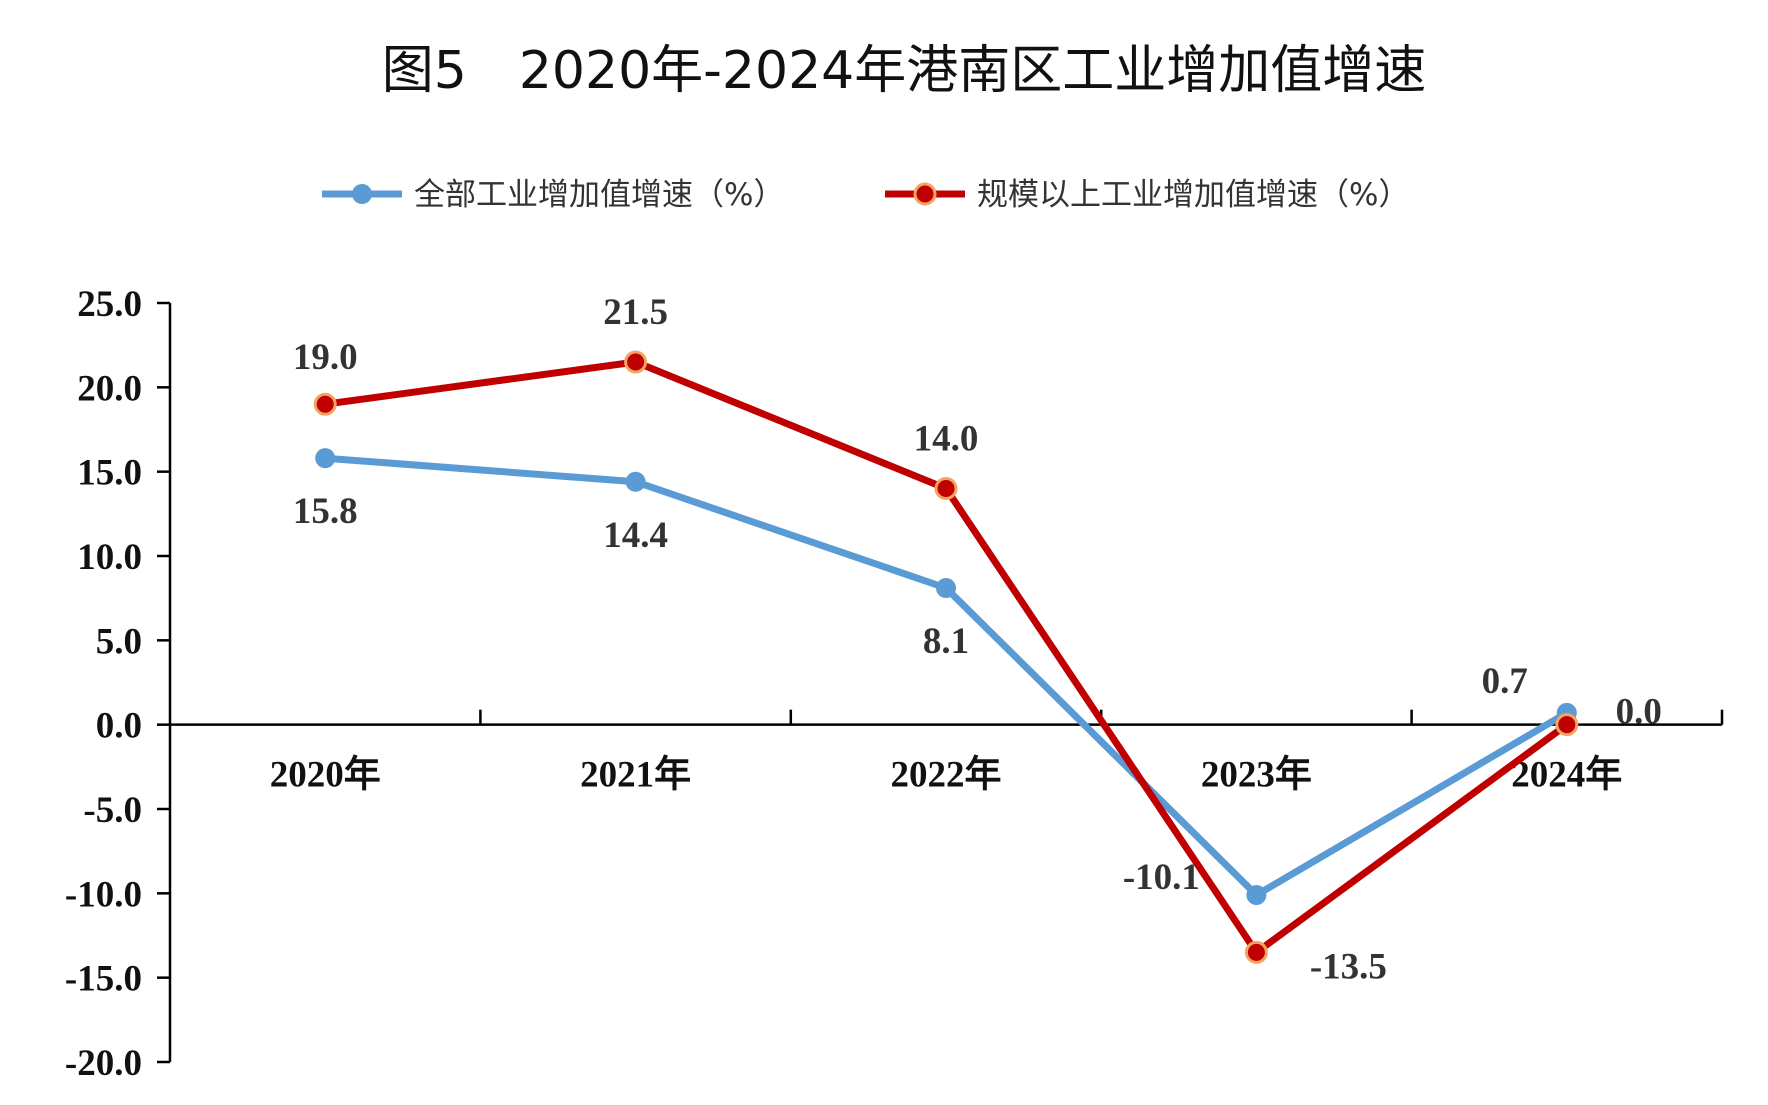  Describe the element at coordinates (325, 511) in the screenshot. I see `series-1-data-label: 15.8` at that location.